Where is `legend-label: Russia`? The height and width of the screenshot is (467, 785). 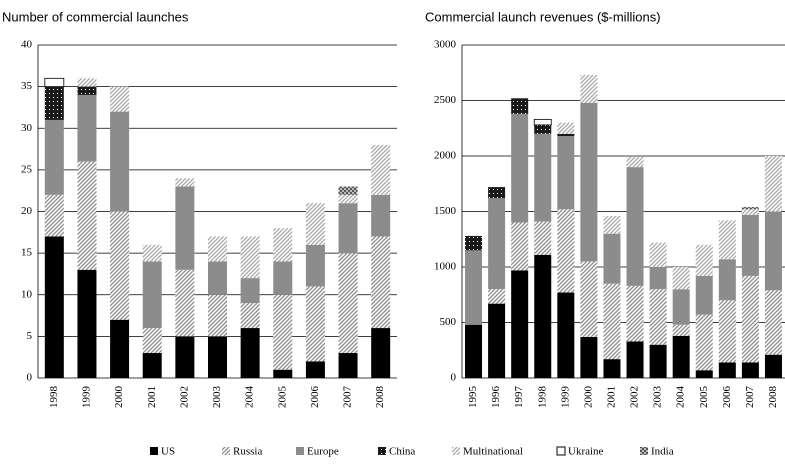
legend-label: Russia is located at coordinates (247, 452).